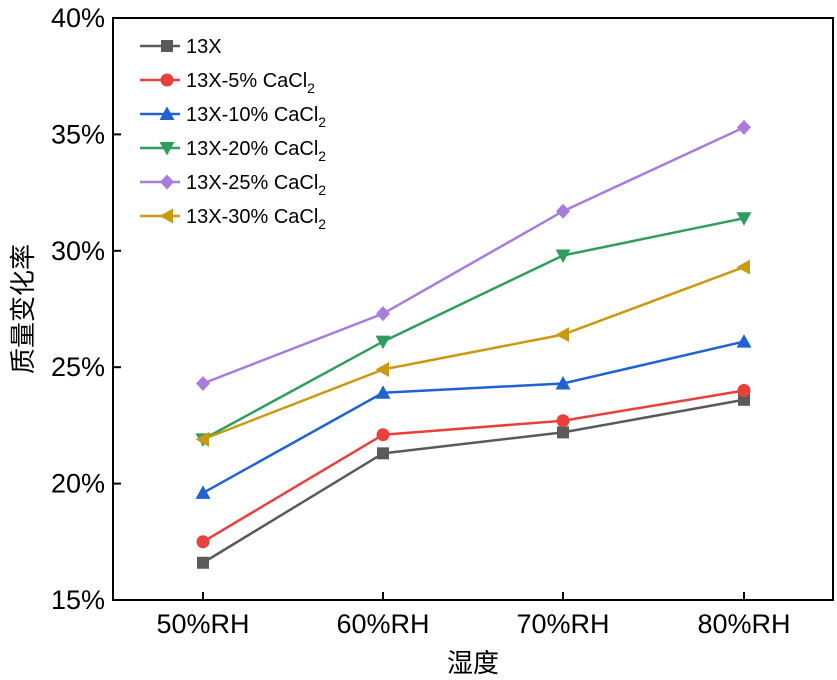 This screenshot has width=837, height=680. What do you see at coordinates (181, 47) in the screenshot?
I see `legend-item: 13X` at bounding box center [181, 47].